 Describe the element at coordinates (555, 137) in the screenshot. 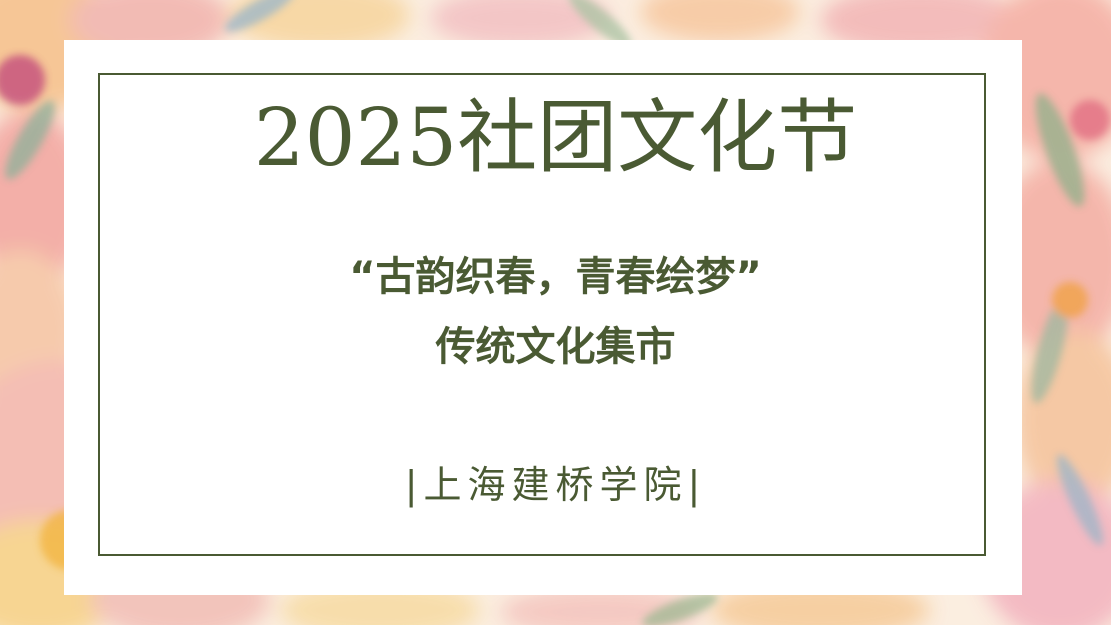

I see `poster-title: 2025社团文化节` at that location.